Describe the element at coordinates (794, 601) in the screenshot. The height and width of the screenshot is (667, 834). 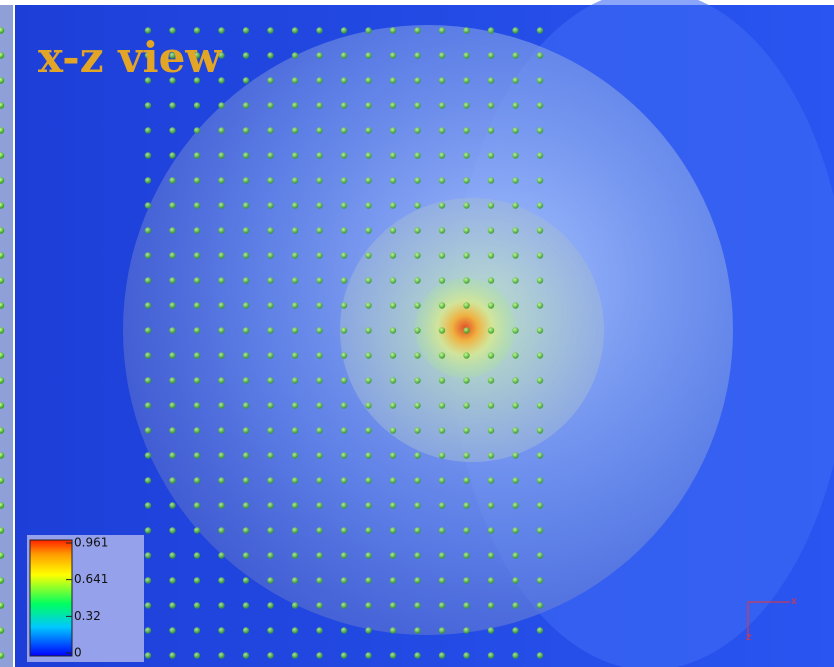
I see `triad-x-label: x` at that location.